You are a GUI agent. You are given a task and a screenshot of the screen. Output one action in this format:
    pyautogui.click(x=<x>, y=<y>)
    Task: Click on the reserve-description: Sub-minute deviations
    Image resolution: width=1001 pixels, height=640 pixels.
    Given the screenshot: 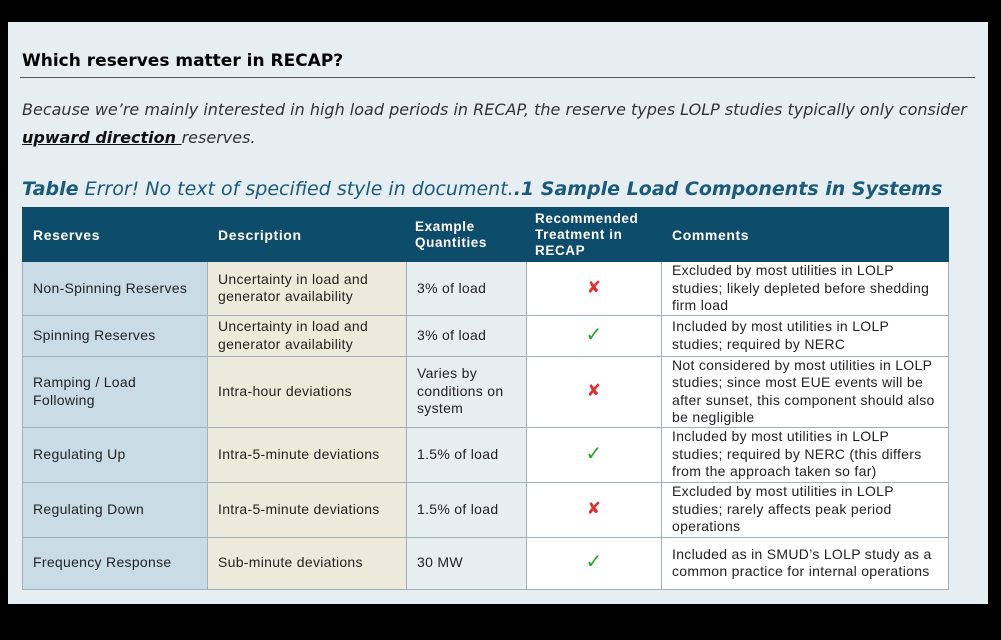 What is the action you would take?
    pyautogui.click(x=307, y=563)
    